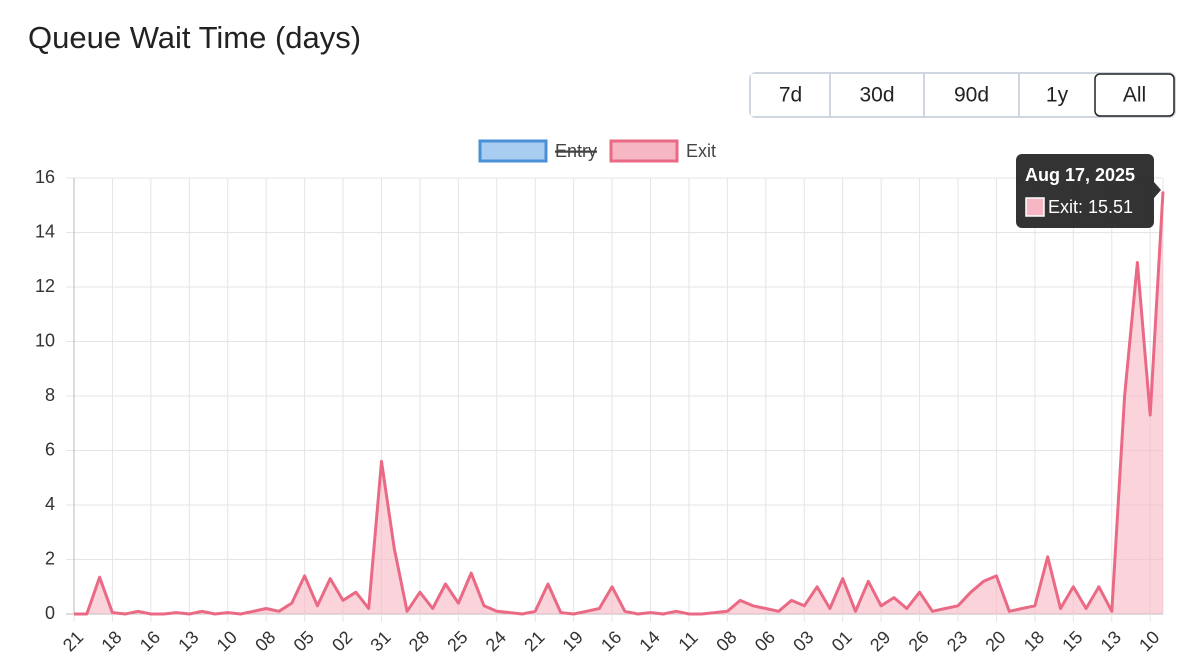 This screenshot has height=657, width=1200. Describe the element at coordinates (50, 449) in the screenshot. I see `y-tick-label: 6` at that location.